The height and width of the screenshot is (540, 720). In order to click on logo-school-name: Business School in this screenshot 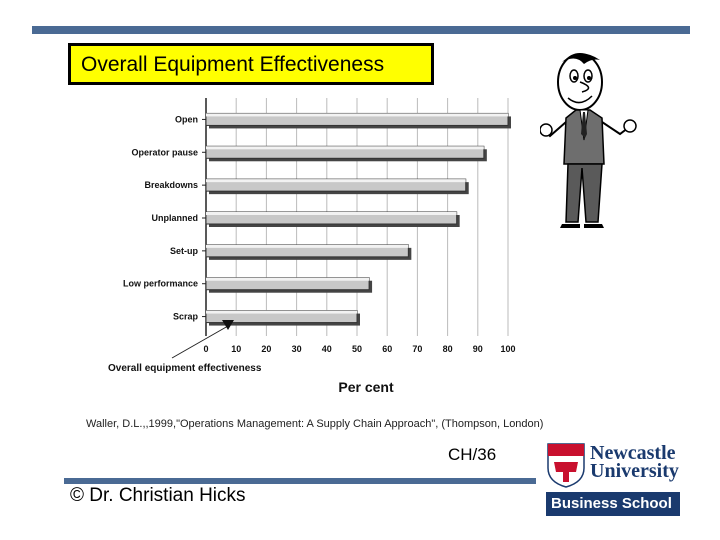, I will do `click(611, 503)`.